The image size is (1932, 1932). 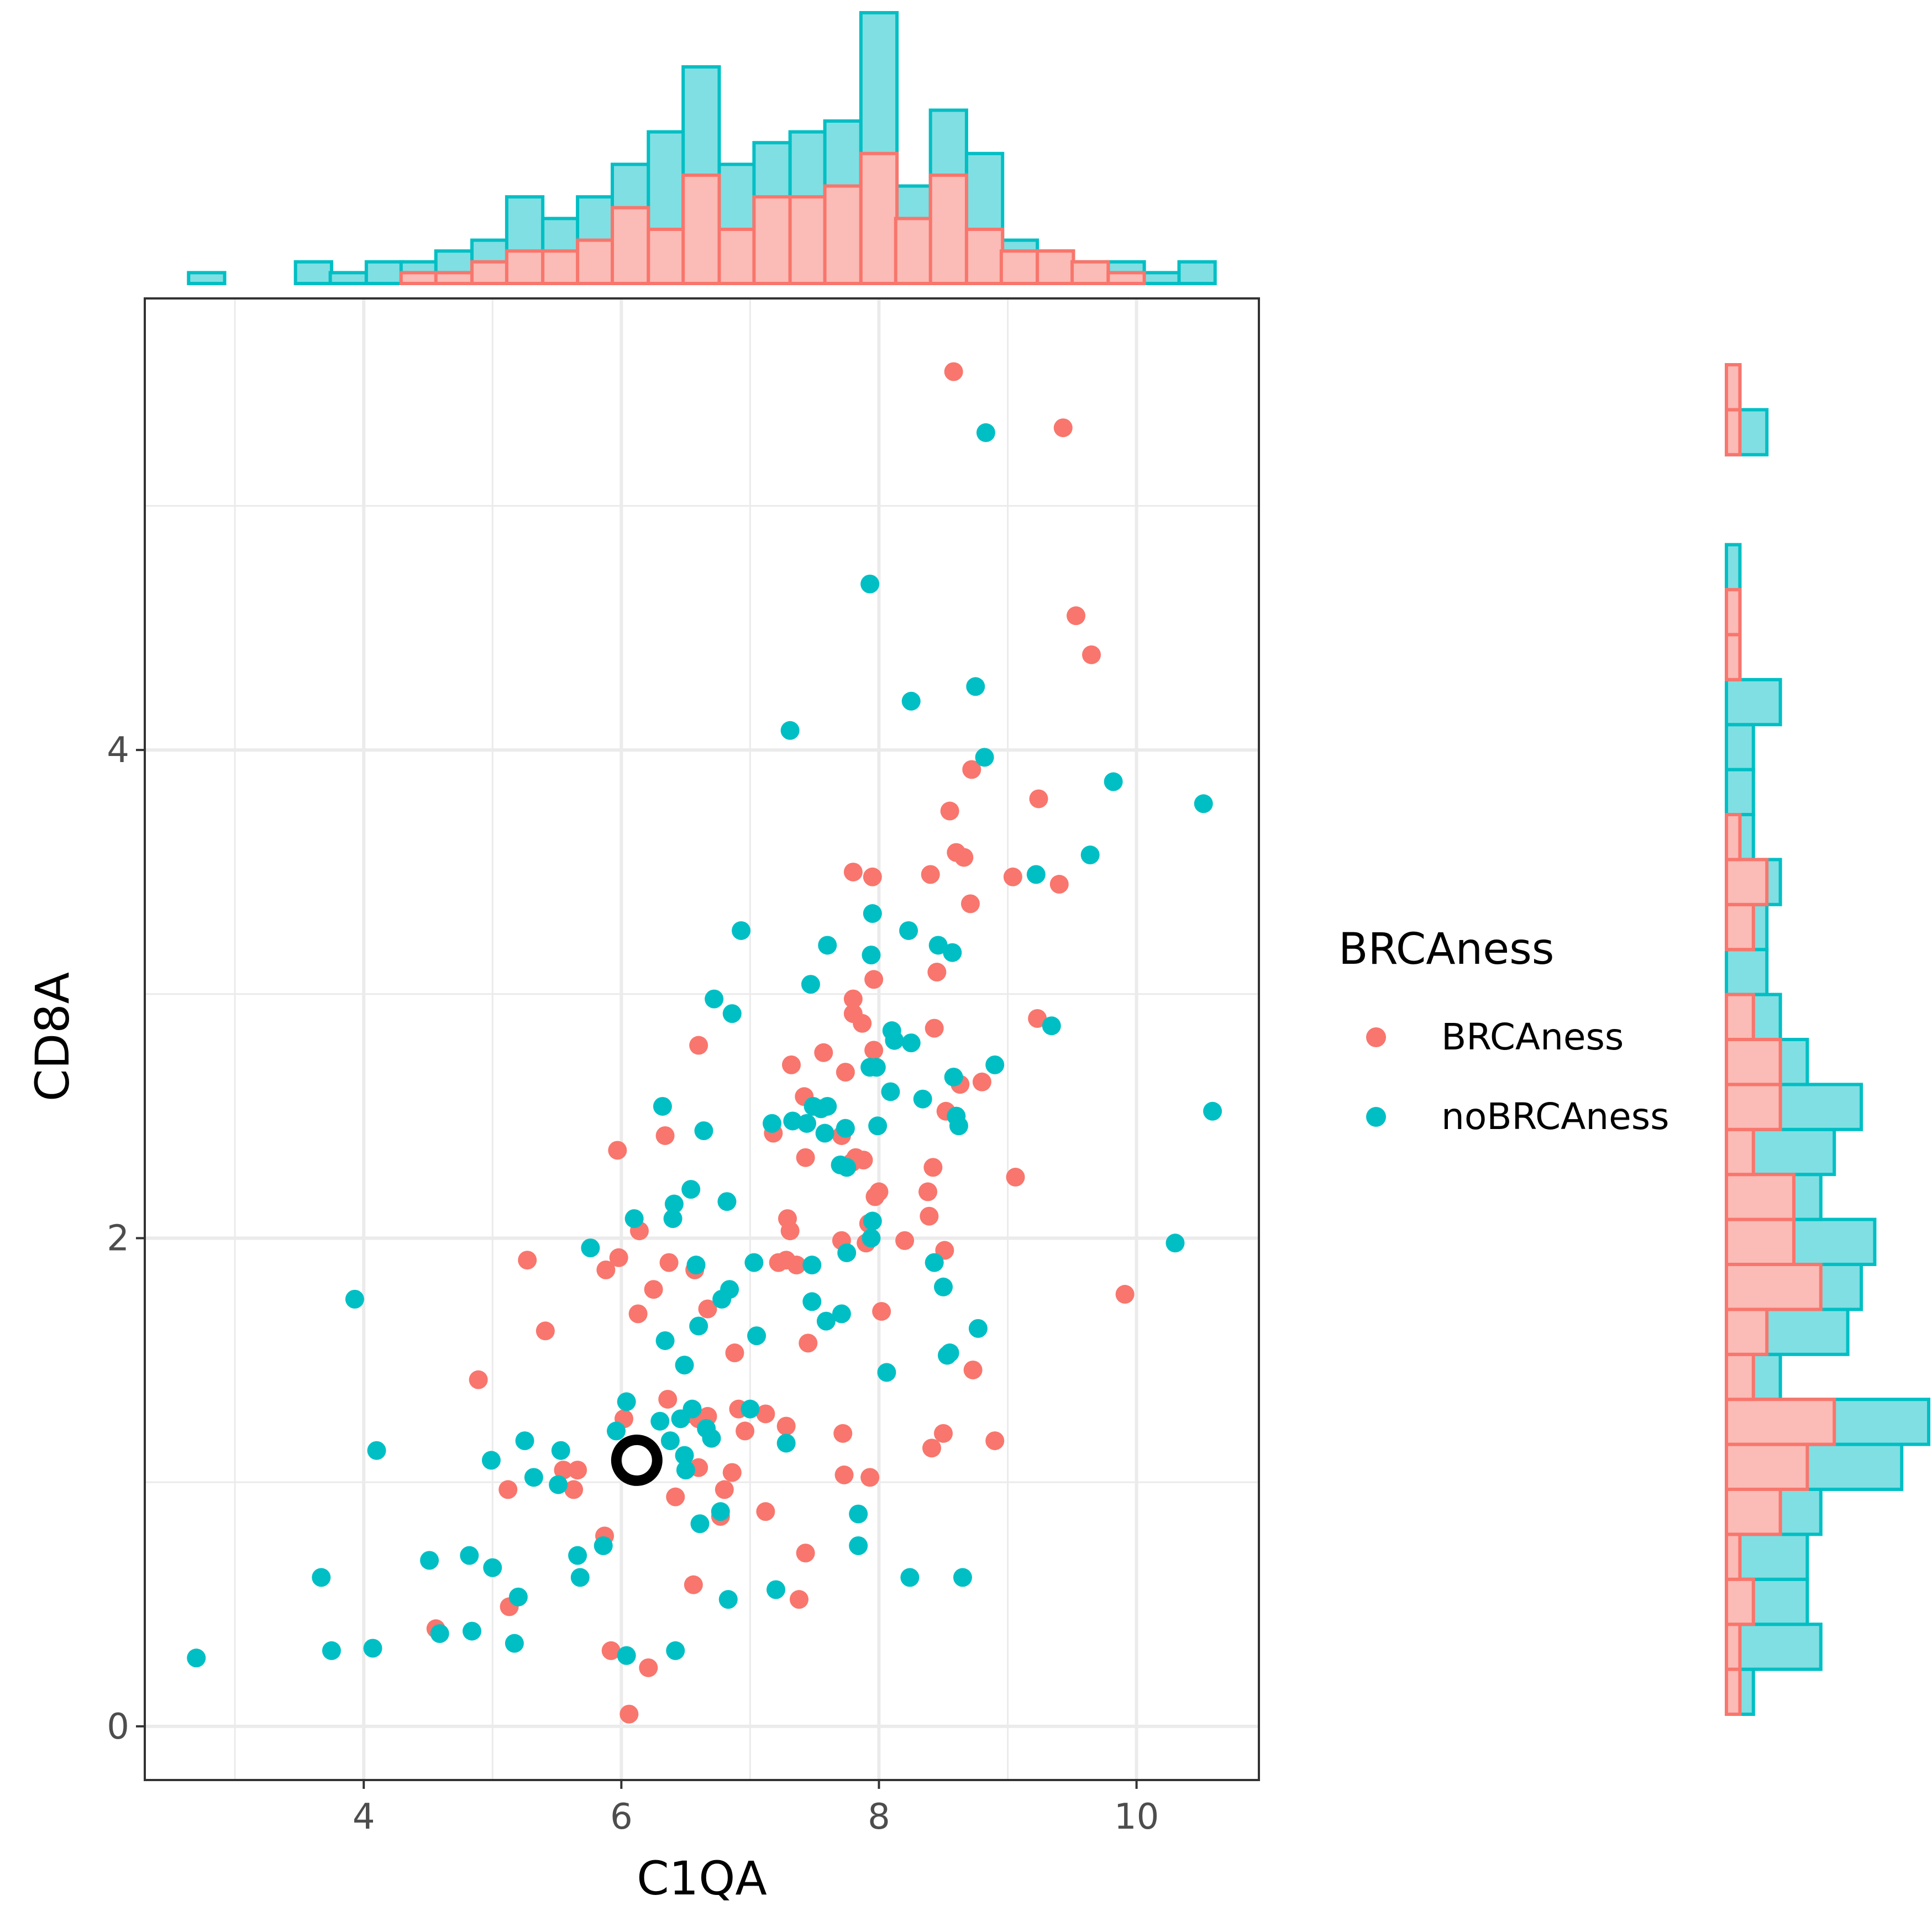 I want to click on marginal-histogram-y, so click(x=1828, y=1039).